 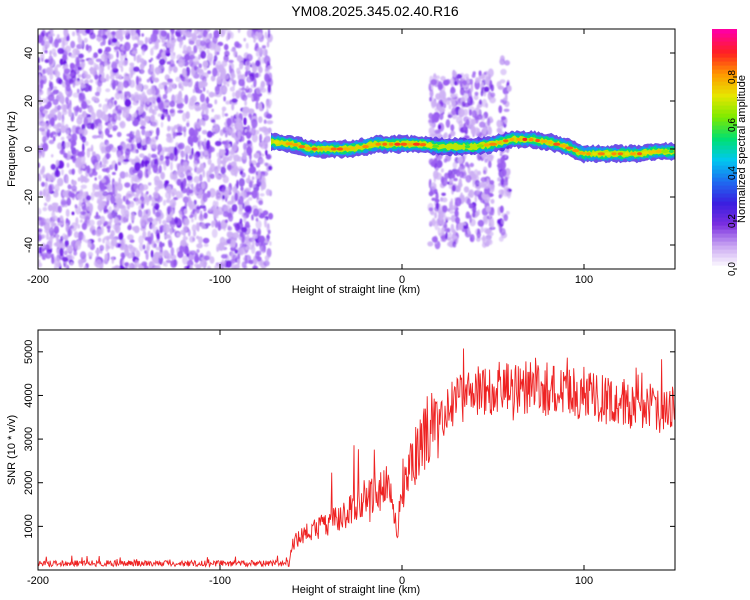 I want to click on y-tick-label: 3000, so click(x=29, y=439).